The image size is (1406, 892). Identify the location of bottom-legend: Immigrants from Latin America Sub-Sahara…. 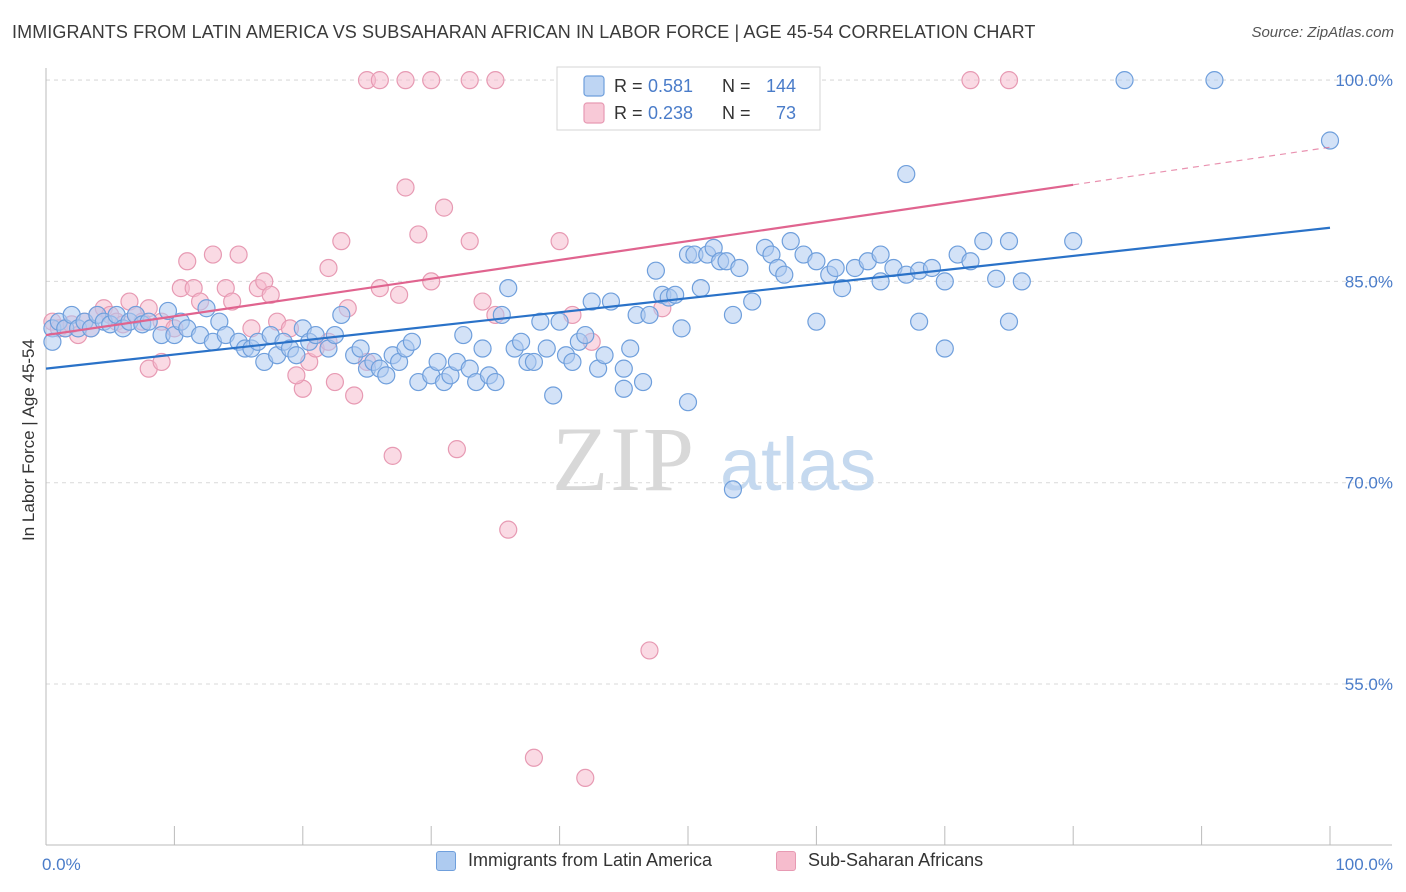
(703, 865).